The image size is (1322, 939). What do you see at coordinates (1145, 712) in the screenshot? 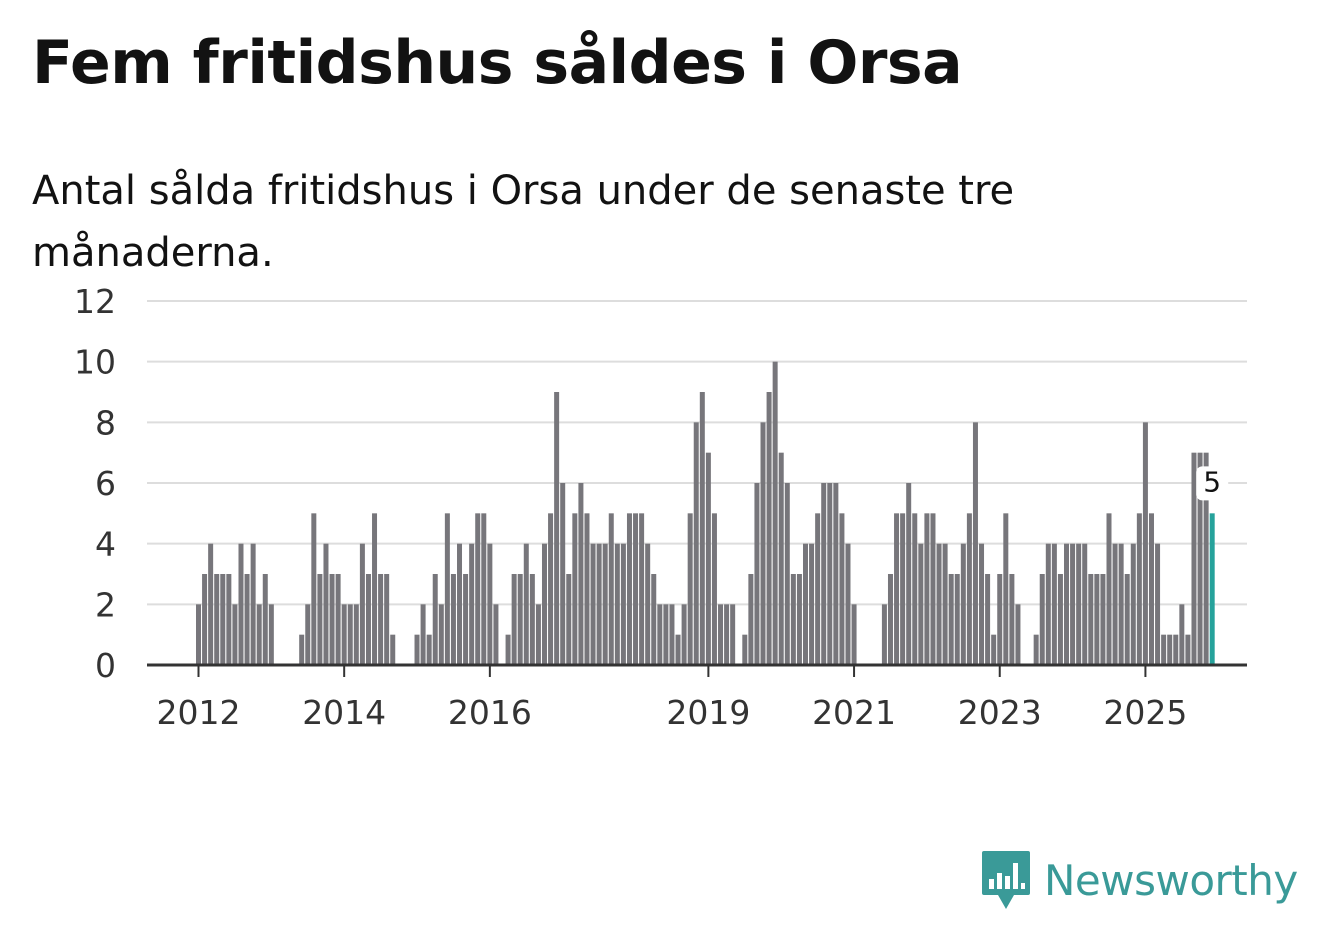
I see `x-tick-label: 2025` at bounding box center [1145, 712].